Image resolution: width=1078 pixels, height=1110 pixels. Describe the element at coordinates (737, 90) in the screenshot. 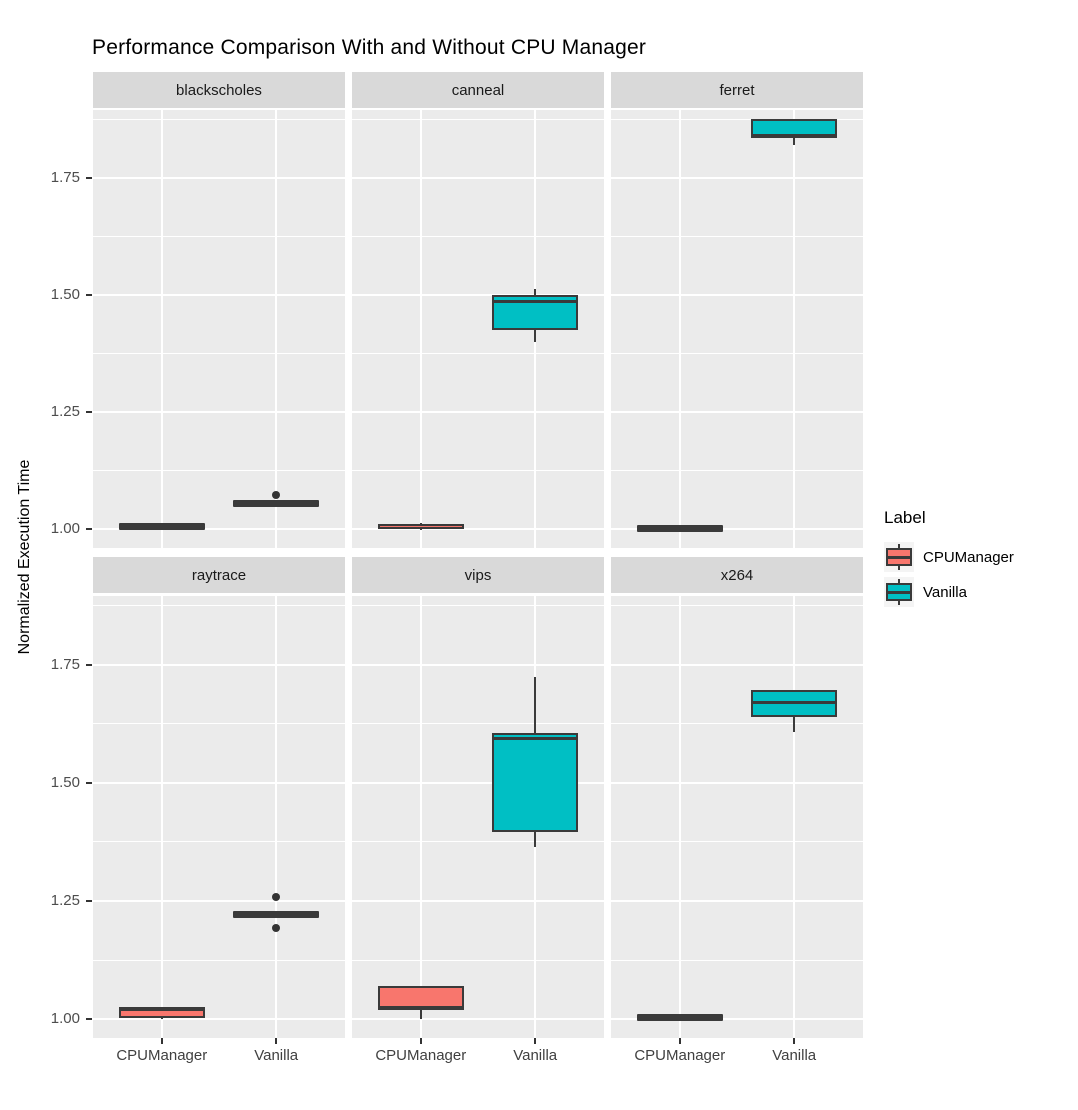

I see `facet-strip-ferret: ferret` at that location.